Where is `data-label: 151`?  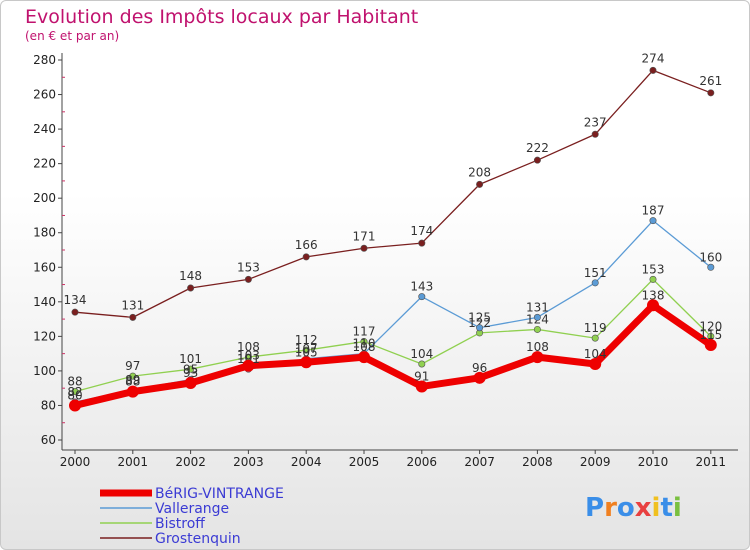
data-label: 151 is located at coordinates (595, 273).